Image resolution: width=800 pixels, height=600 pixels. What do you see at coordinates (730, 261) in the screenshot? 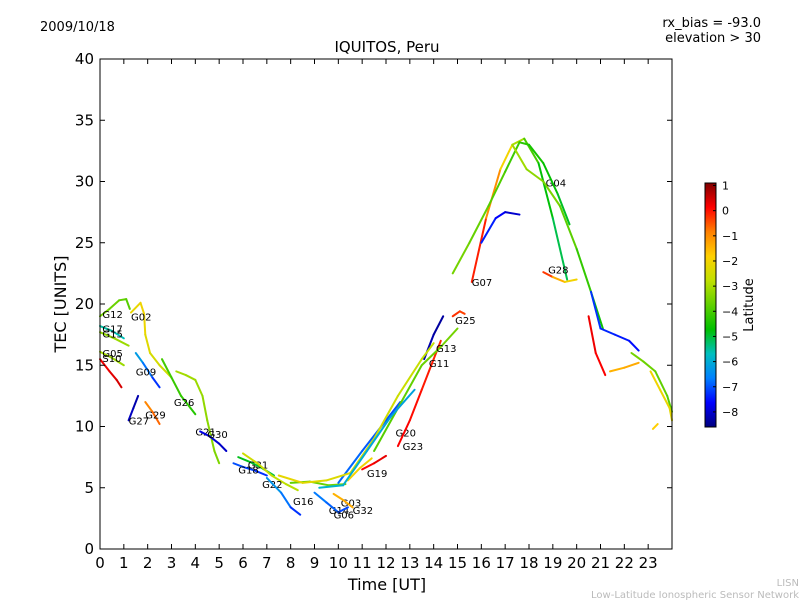
I see `colorbar-tick-label: −2` at bounding box center [730, 261].